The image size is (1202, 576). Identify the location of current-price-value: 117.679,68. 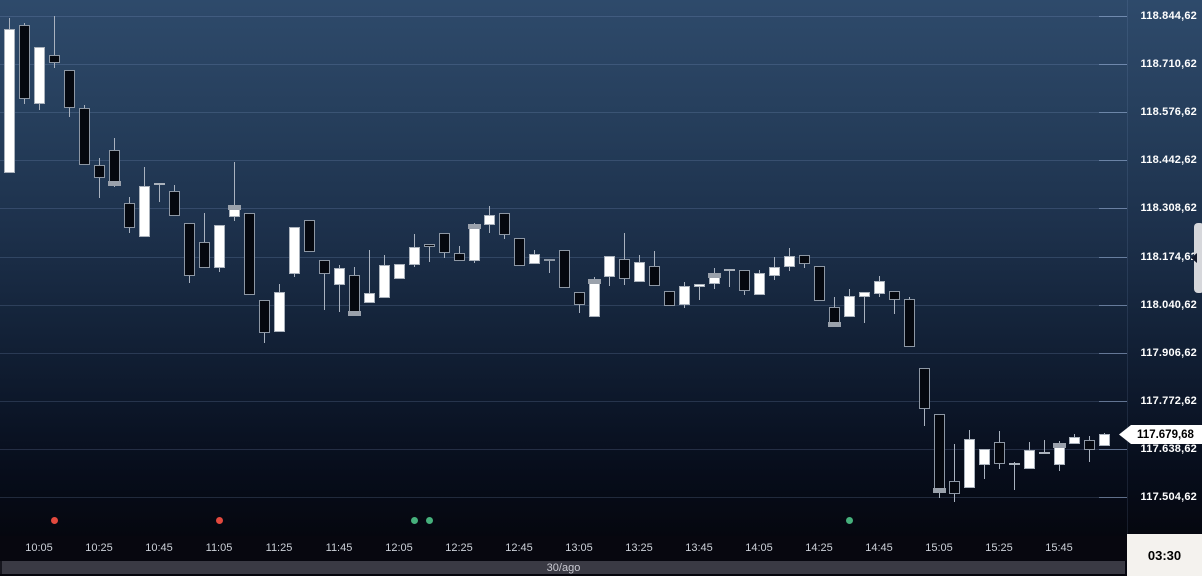
(1165, 434).